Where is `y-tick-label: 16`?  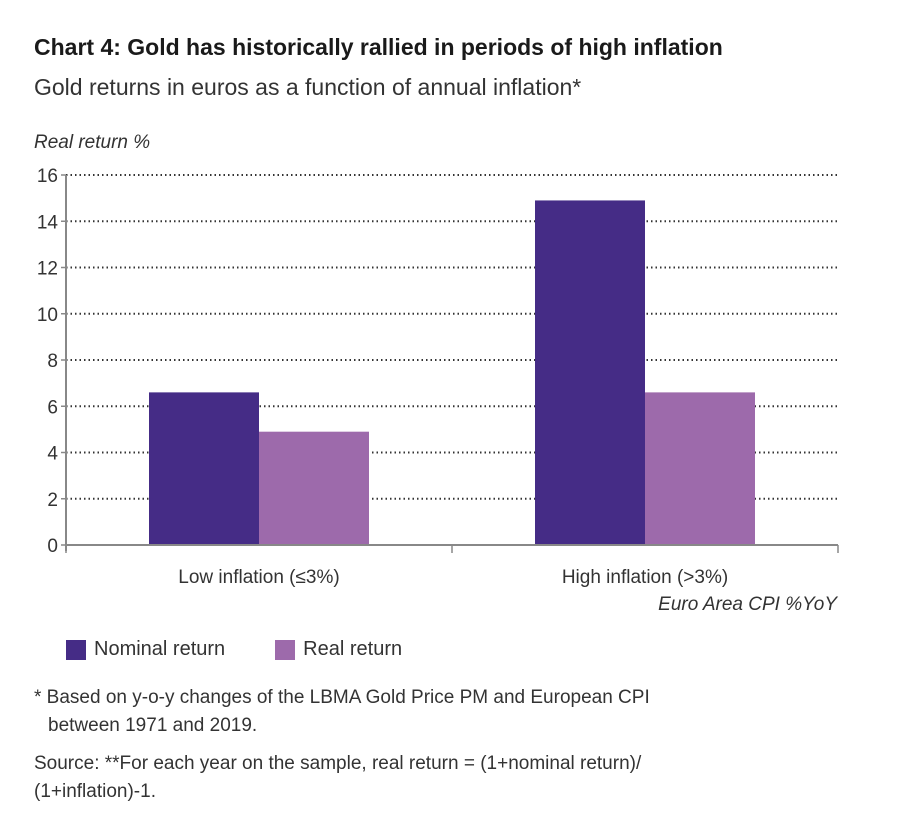
y-tick-label: 16 is located at coordinates (47, 176).